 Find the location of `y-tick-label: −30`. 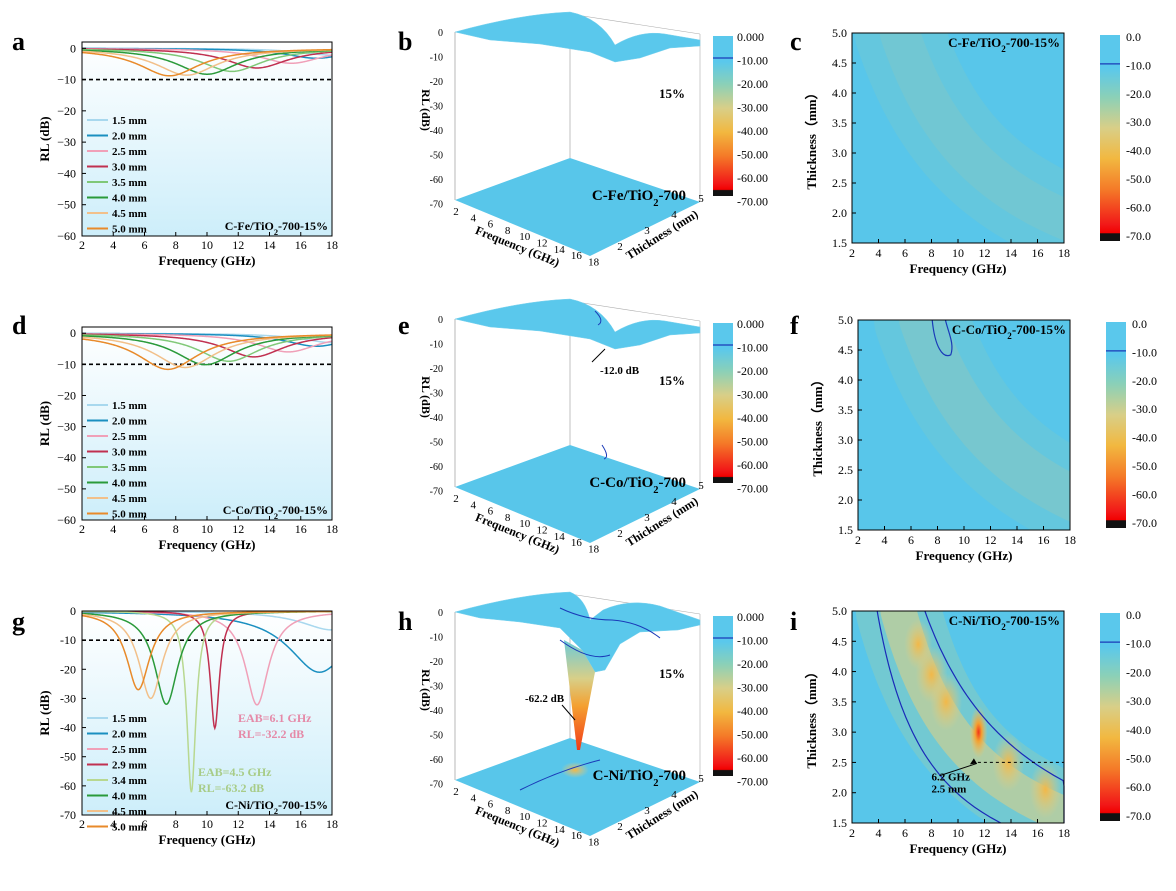

y-tick-label: −30 is located at coordinates (66, 142).